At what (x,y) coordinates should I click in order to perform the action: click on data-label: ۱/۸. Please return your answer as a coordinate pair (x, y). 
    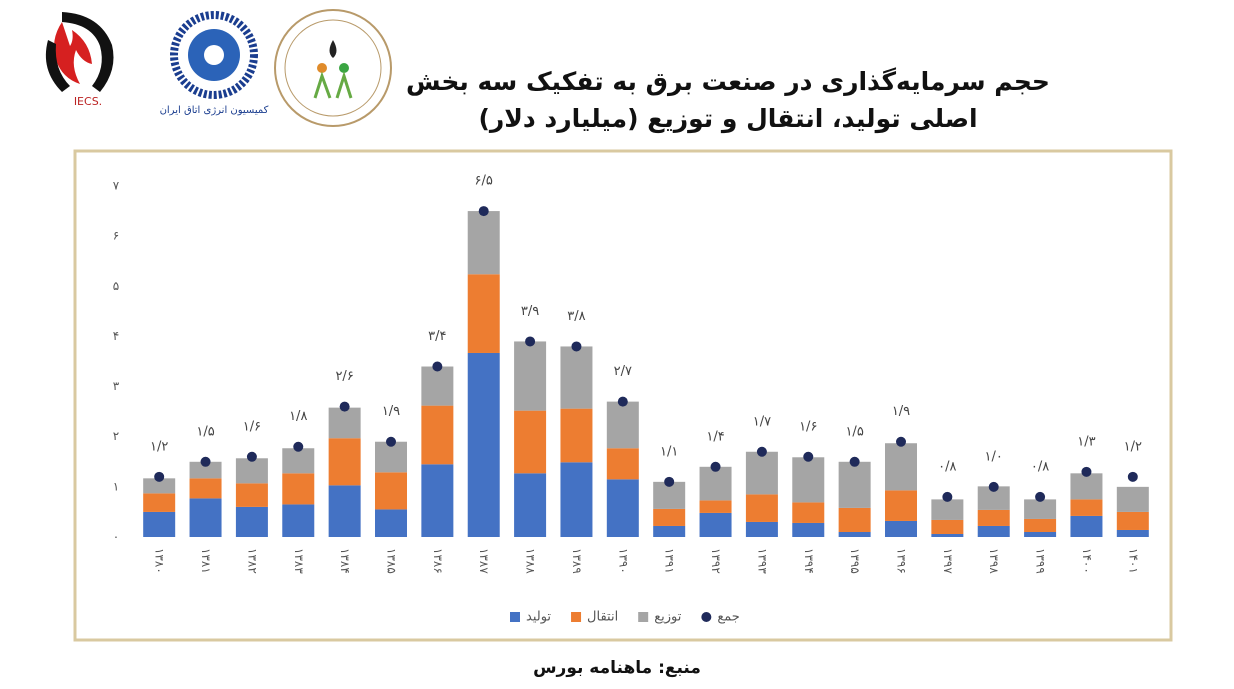
    Looking at the image, I should click on (298, 416).